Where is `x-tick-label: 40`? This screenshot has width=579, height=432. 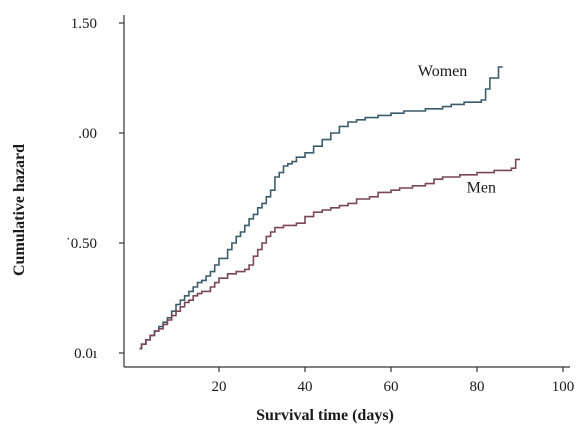 x-tick-label: 40 is located at coordinates (305, 387).